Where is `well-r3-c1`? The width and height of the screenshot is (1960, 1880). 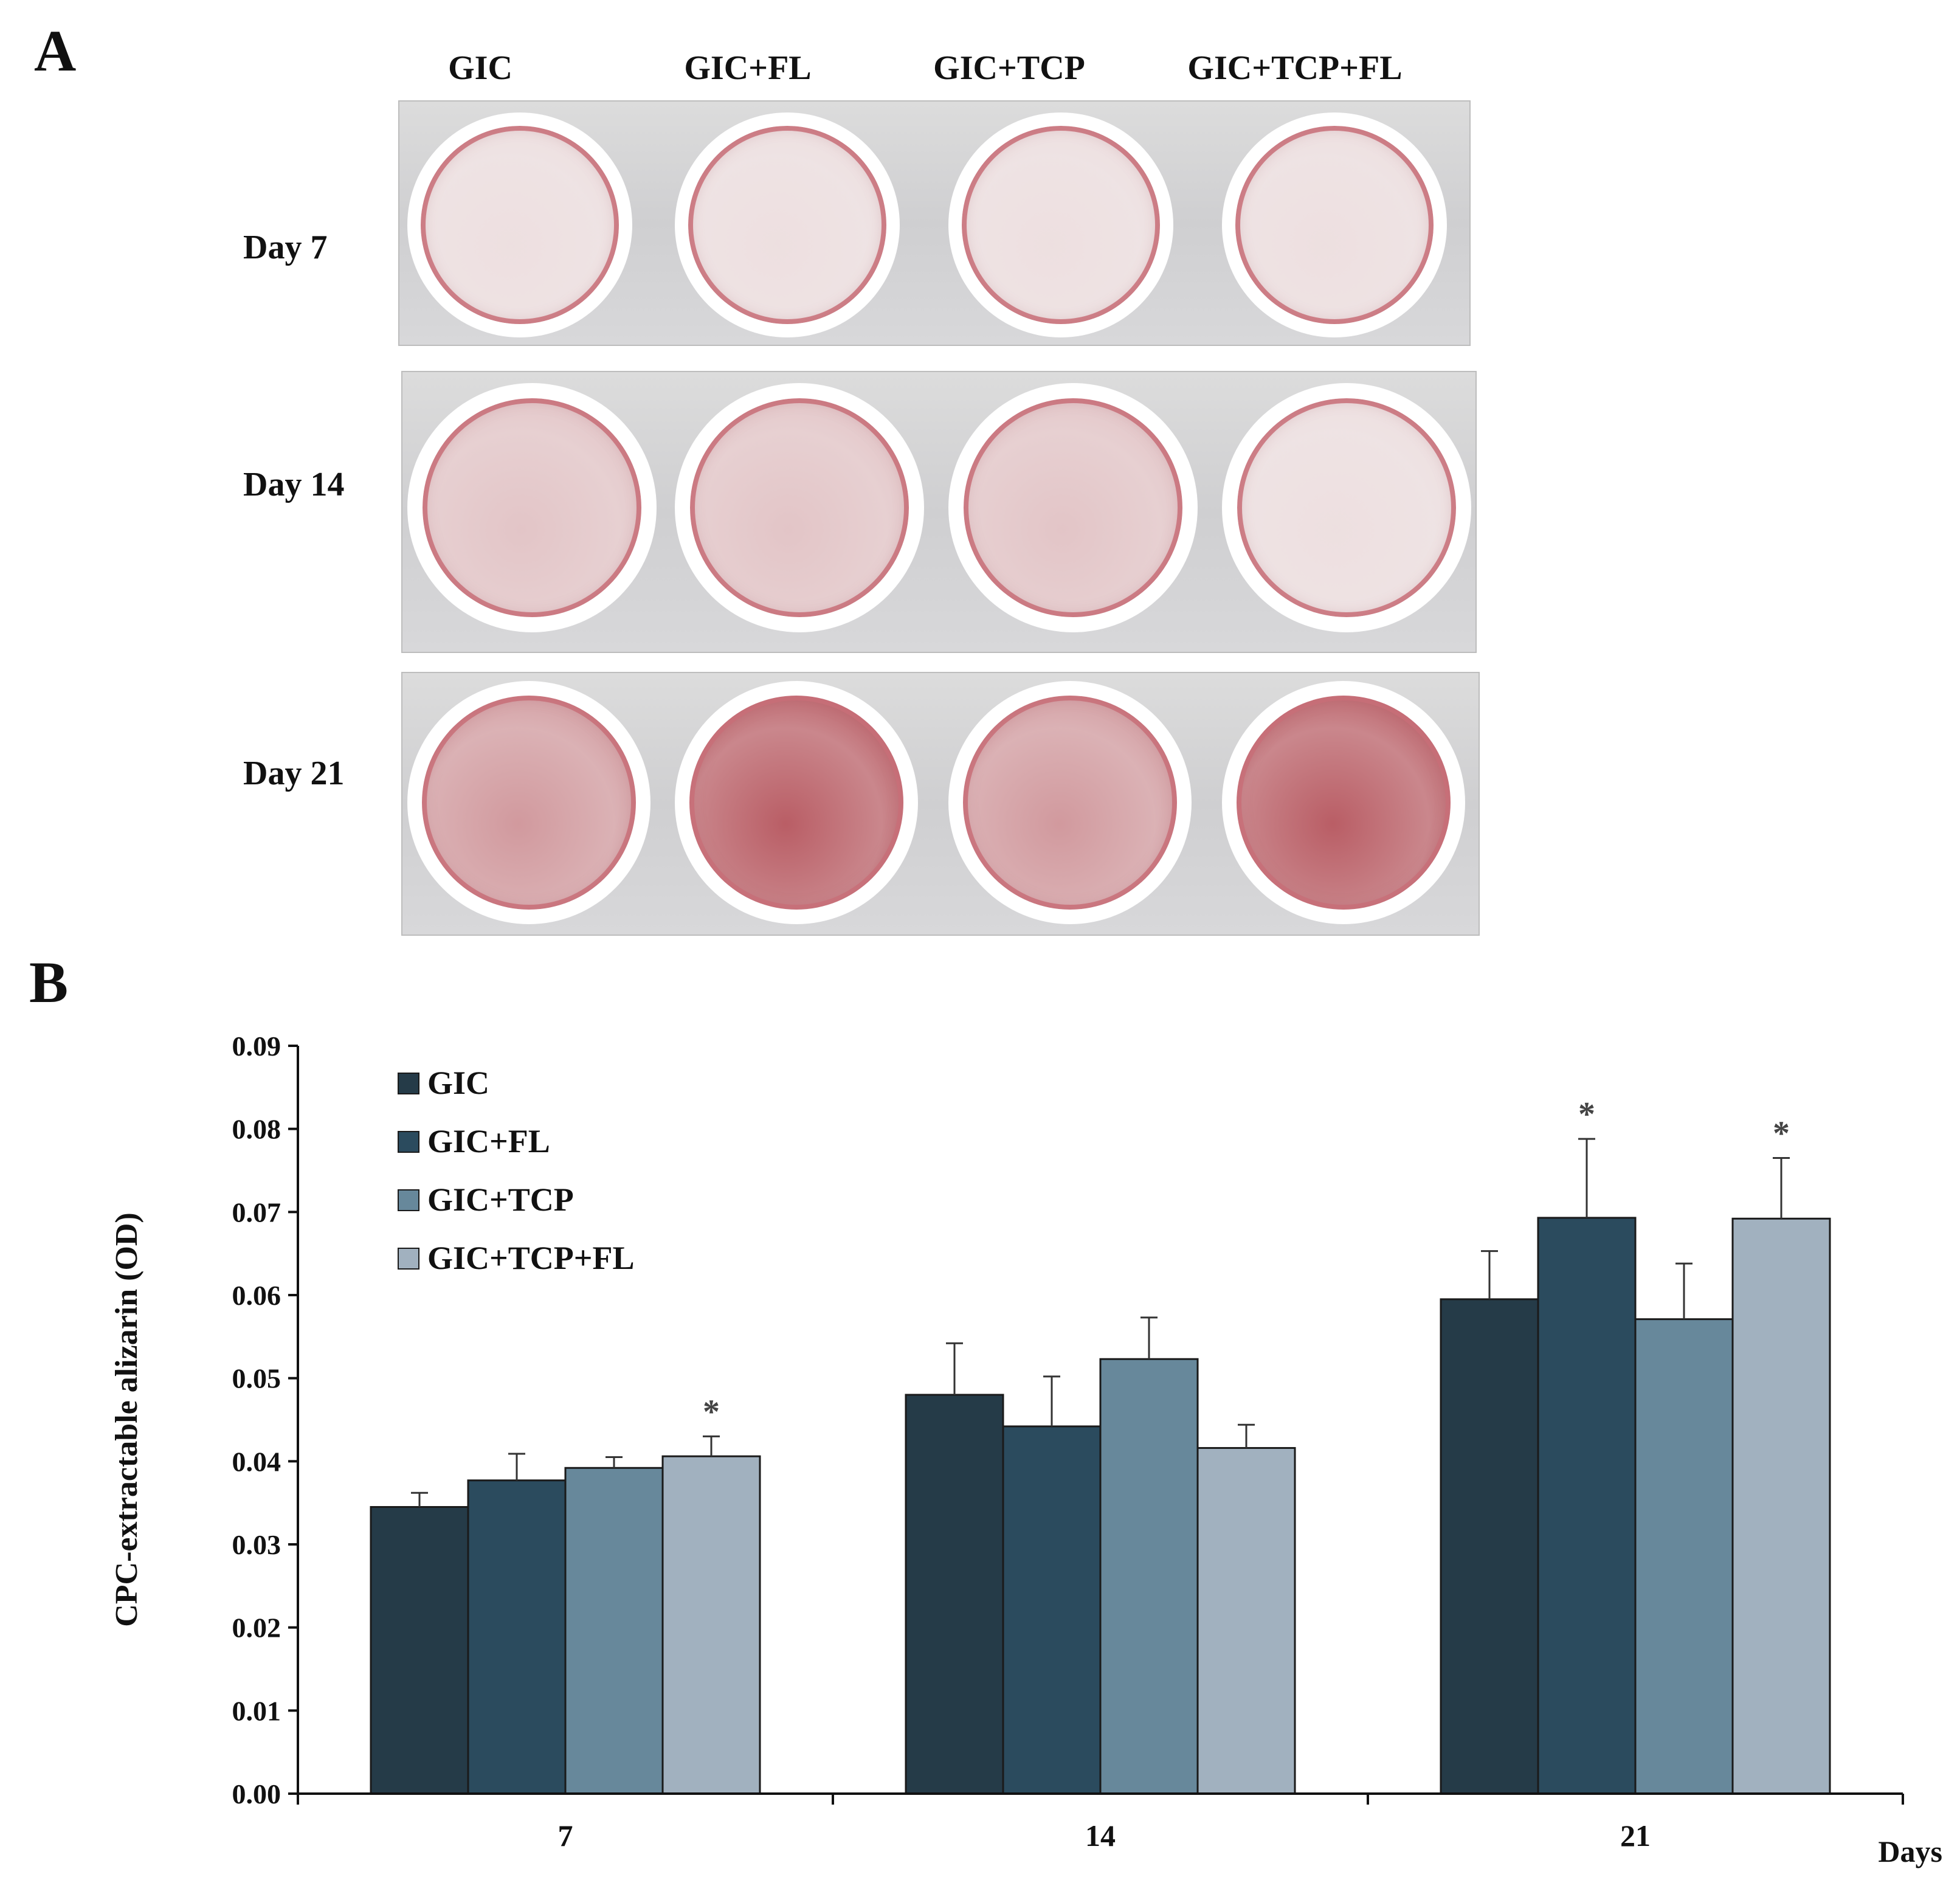 well-r3-c1 is located at coordinates (528, 802).